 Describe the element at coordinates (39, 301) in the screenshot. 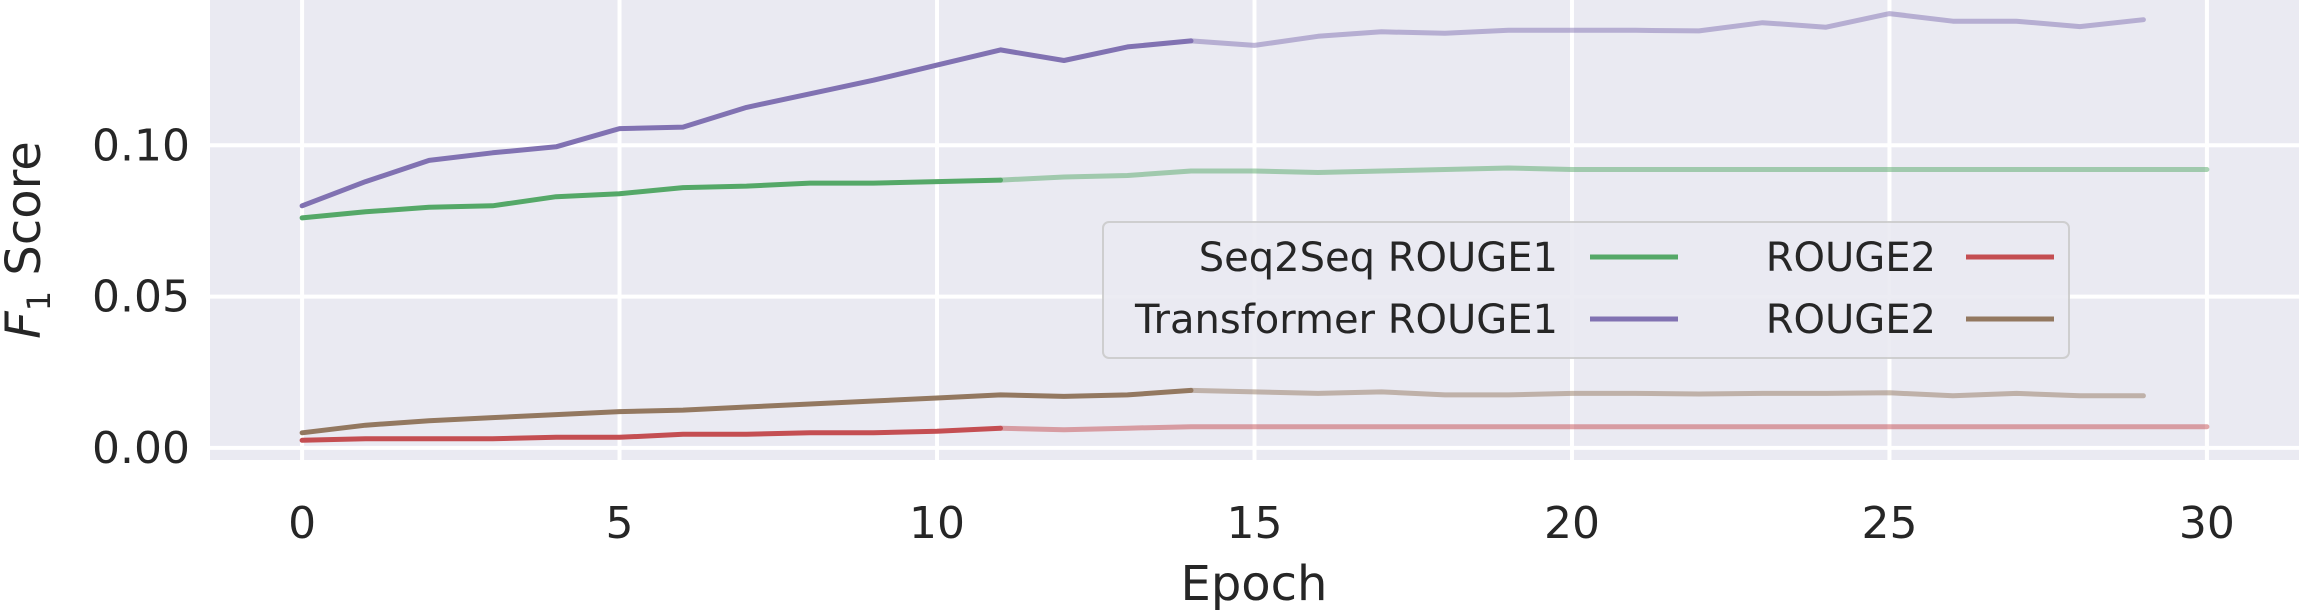

I see `y-axis-label-subscript: 1` at that location.